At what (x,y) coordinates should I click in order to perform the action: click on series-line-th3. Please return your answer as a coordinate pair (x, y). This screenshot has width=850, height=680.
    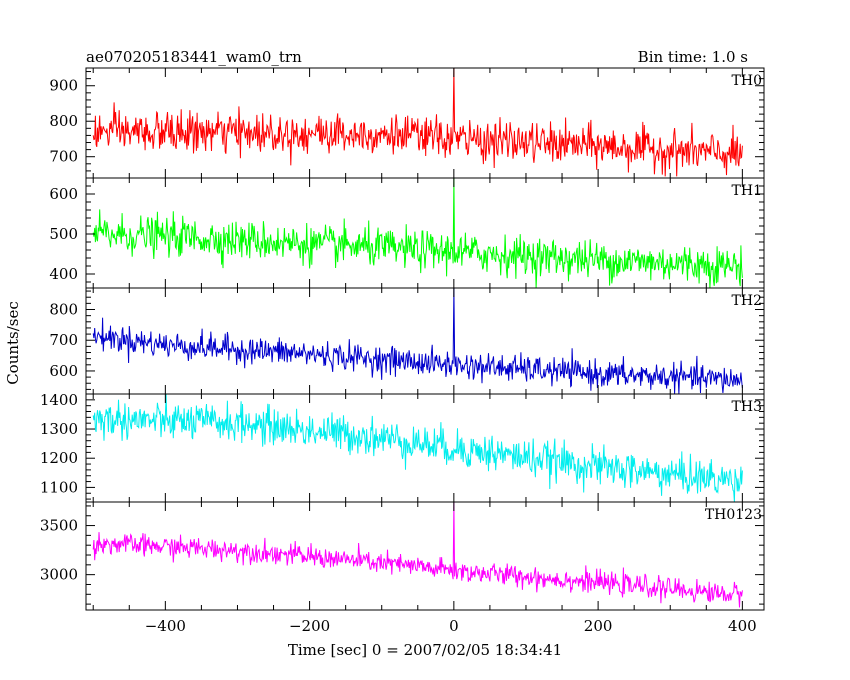
    Looking at the image, I should click on (417, 448).